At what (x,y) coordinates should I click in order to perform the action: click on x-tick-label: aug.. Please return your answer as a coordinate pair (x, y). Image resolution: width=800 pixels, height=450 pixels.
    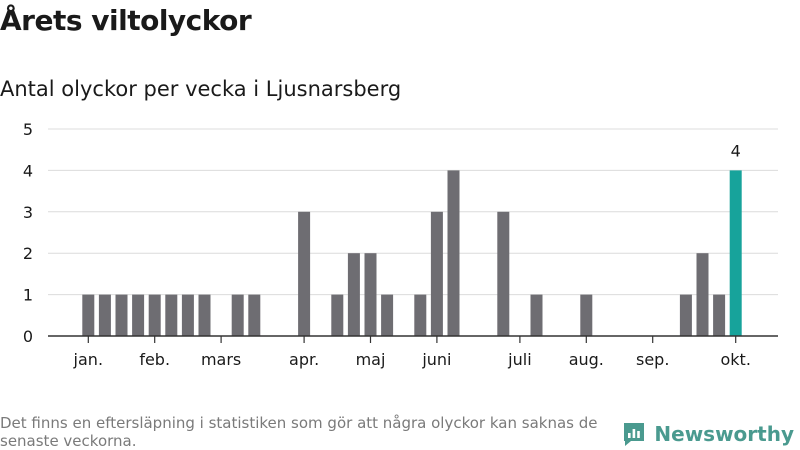
    Looking at the image, I should click on (586, 359).